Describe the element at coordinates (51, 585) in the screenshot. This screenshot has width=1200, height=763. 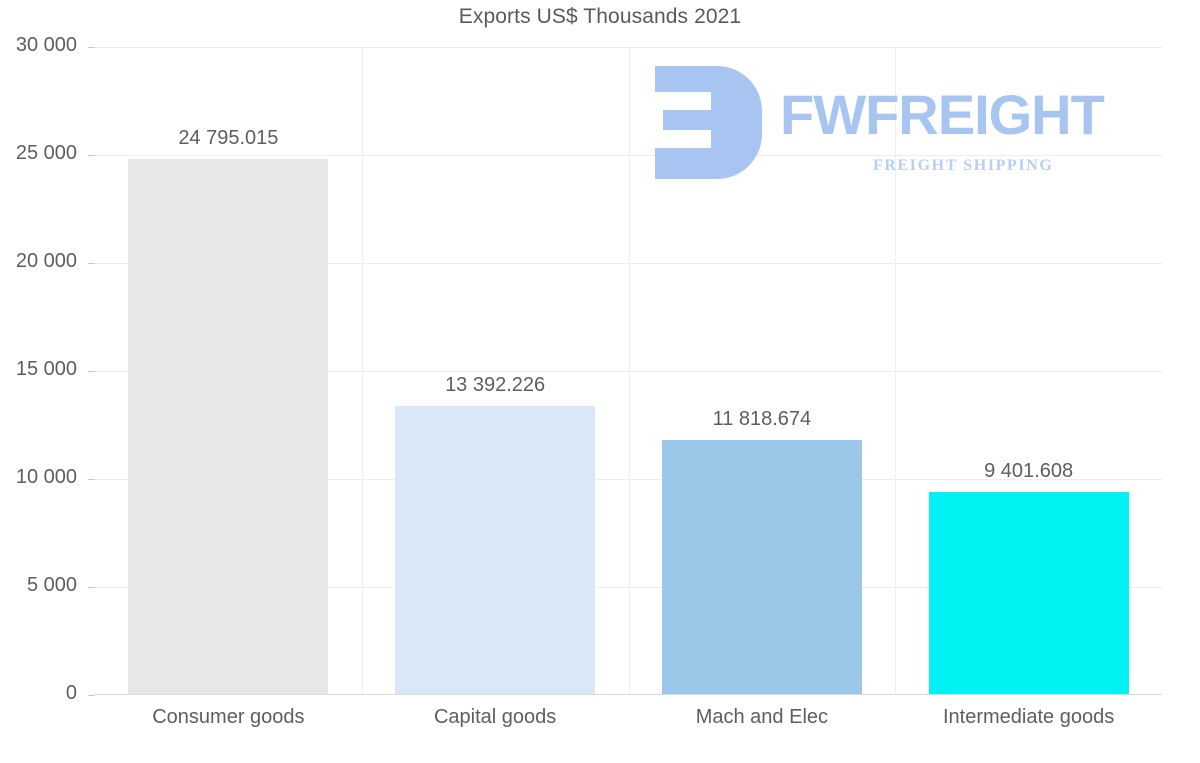
I see `y-axis-tick-label: 5 000` at that location.